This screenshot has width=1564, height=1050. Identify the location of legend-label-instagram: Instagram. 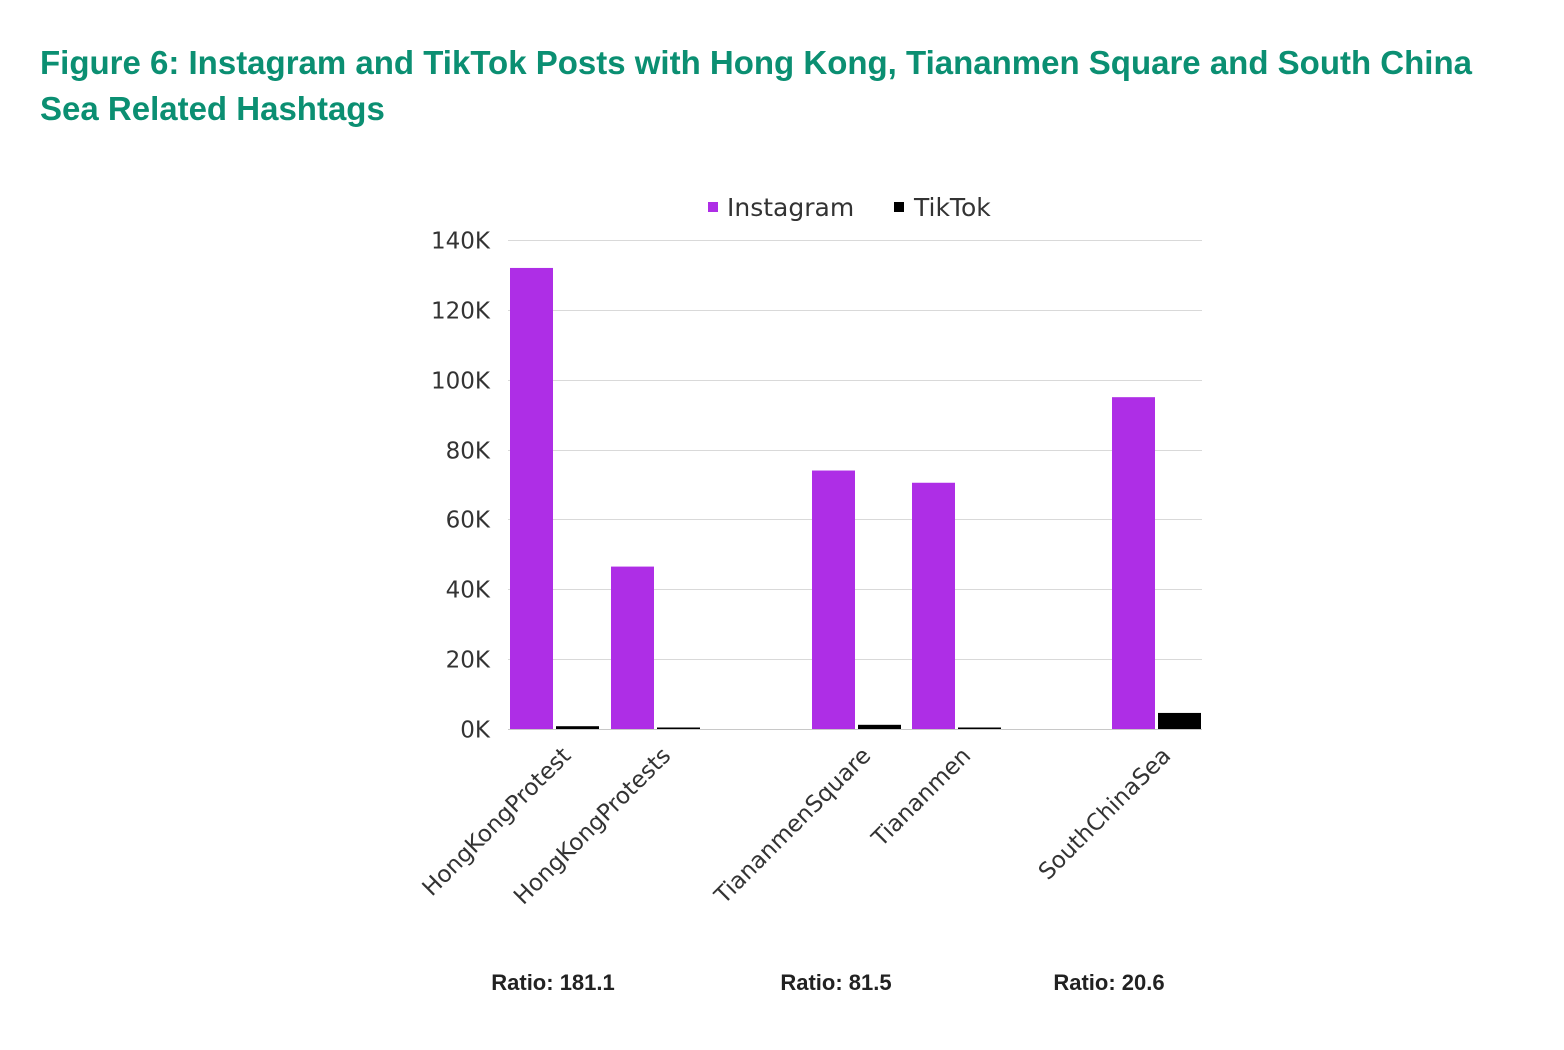
(790, 207).